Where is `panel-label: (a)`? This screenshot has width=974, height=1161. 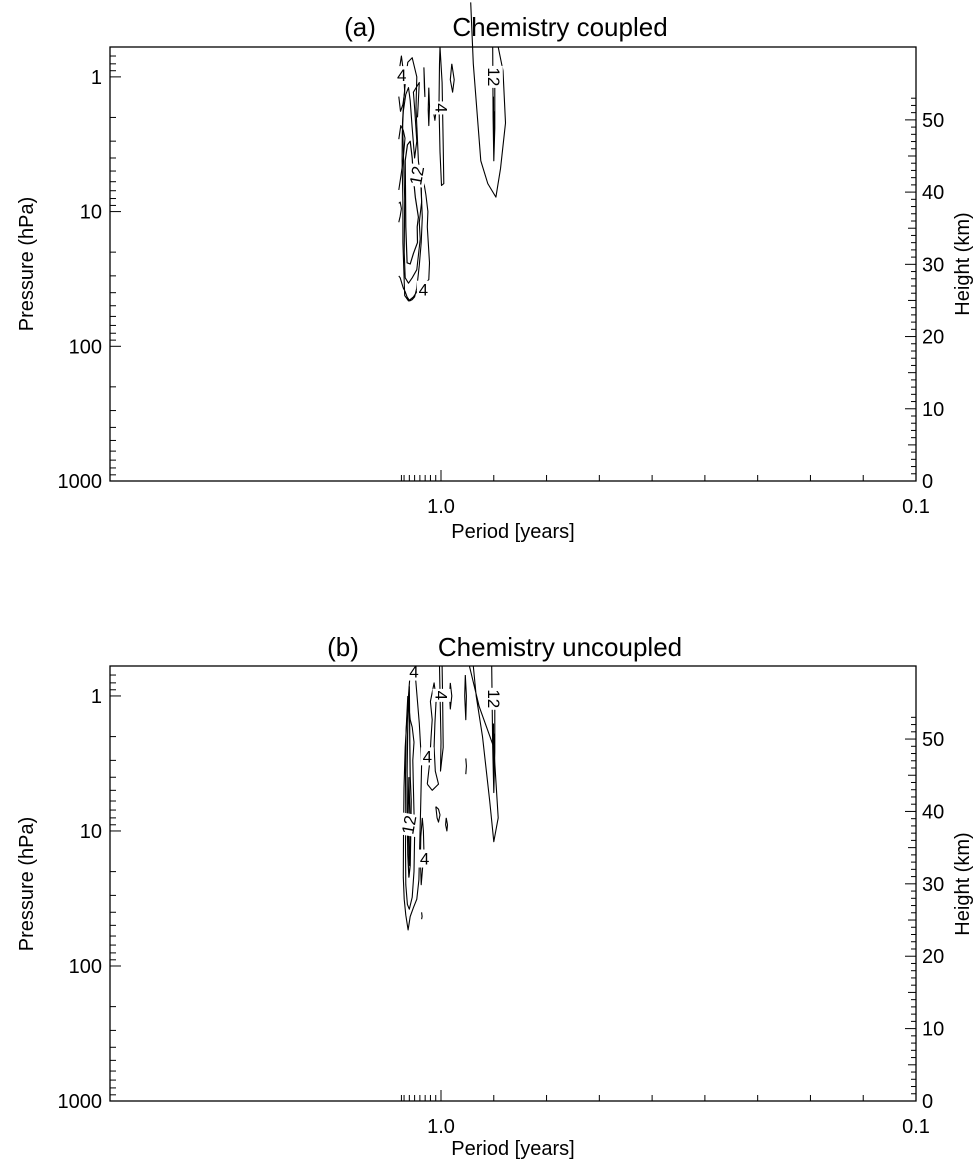 panel-label: (a) is located at coordinates (360, 27).